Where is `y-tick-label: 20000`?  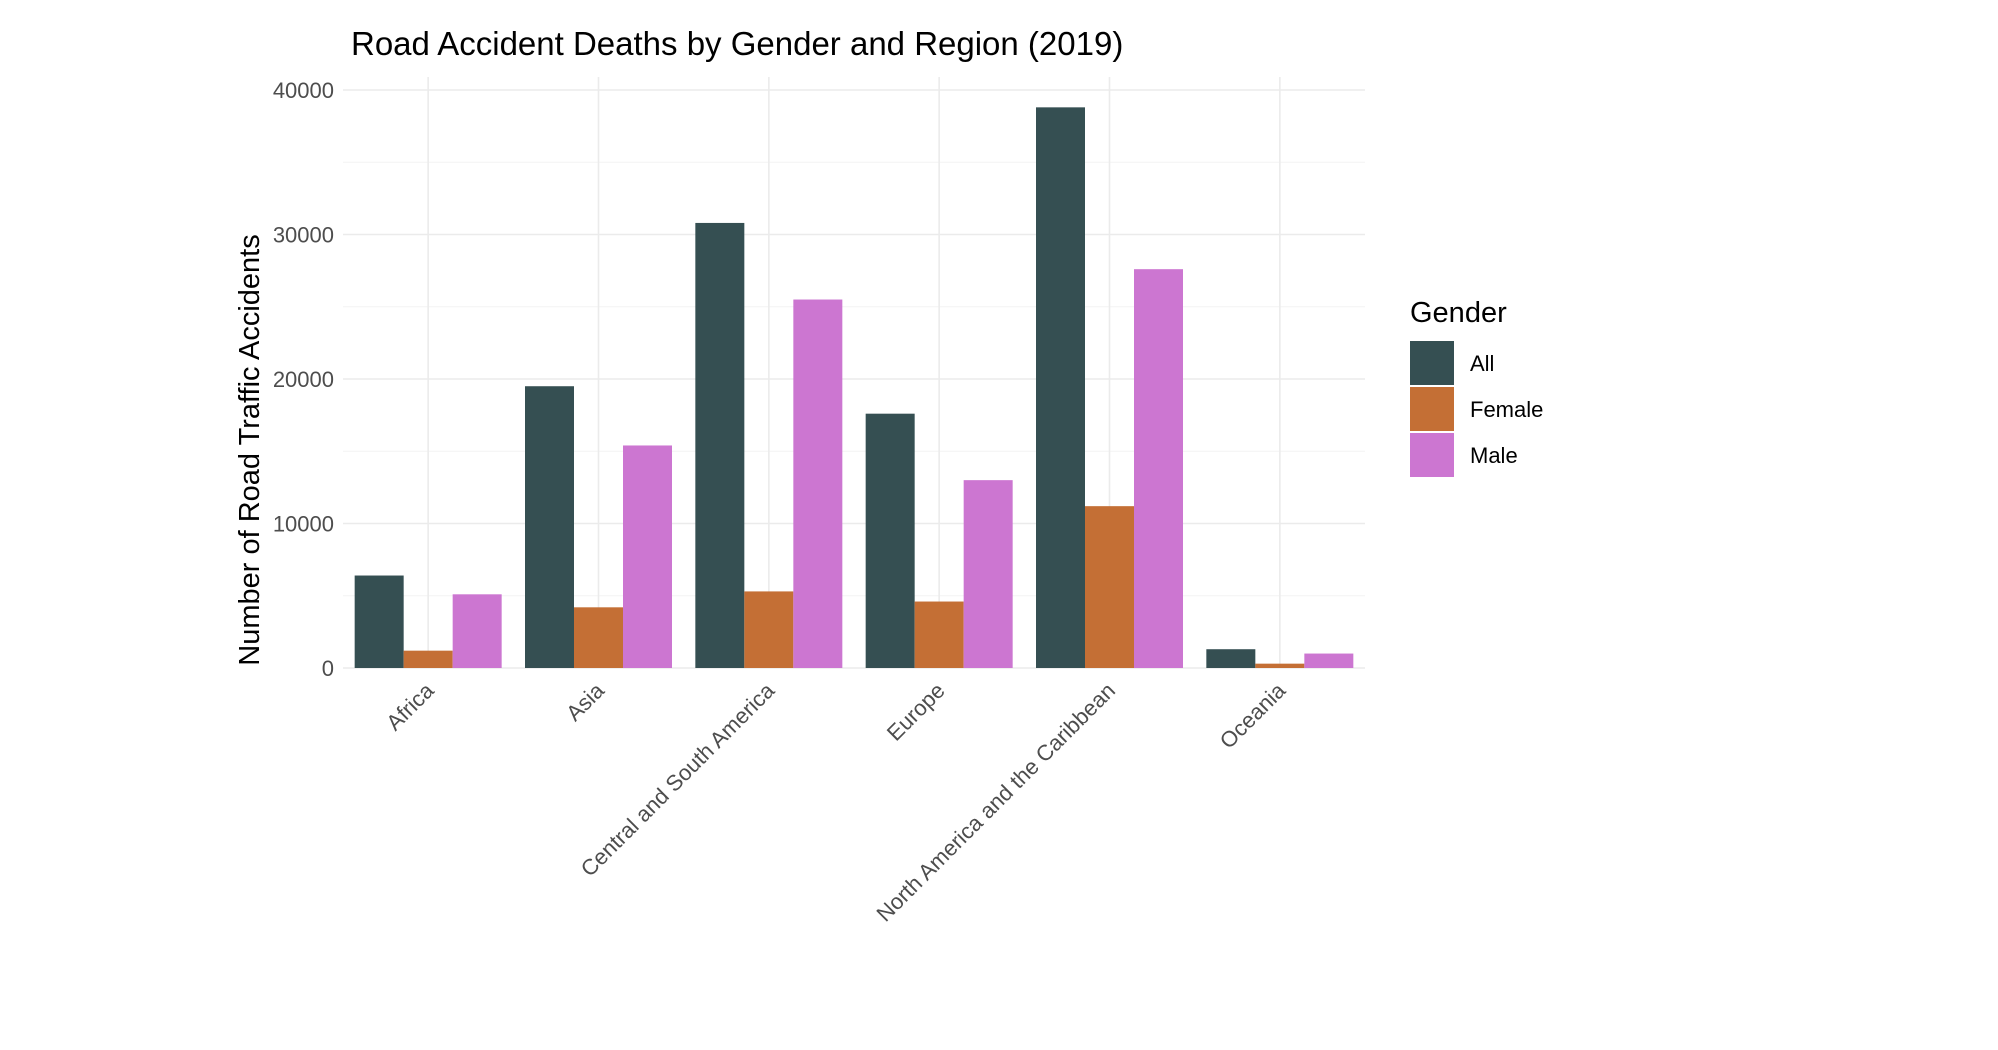
y-tick-label: 20000 is located at coordinates (303, 379).